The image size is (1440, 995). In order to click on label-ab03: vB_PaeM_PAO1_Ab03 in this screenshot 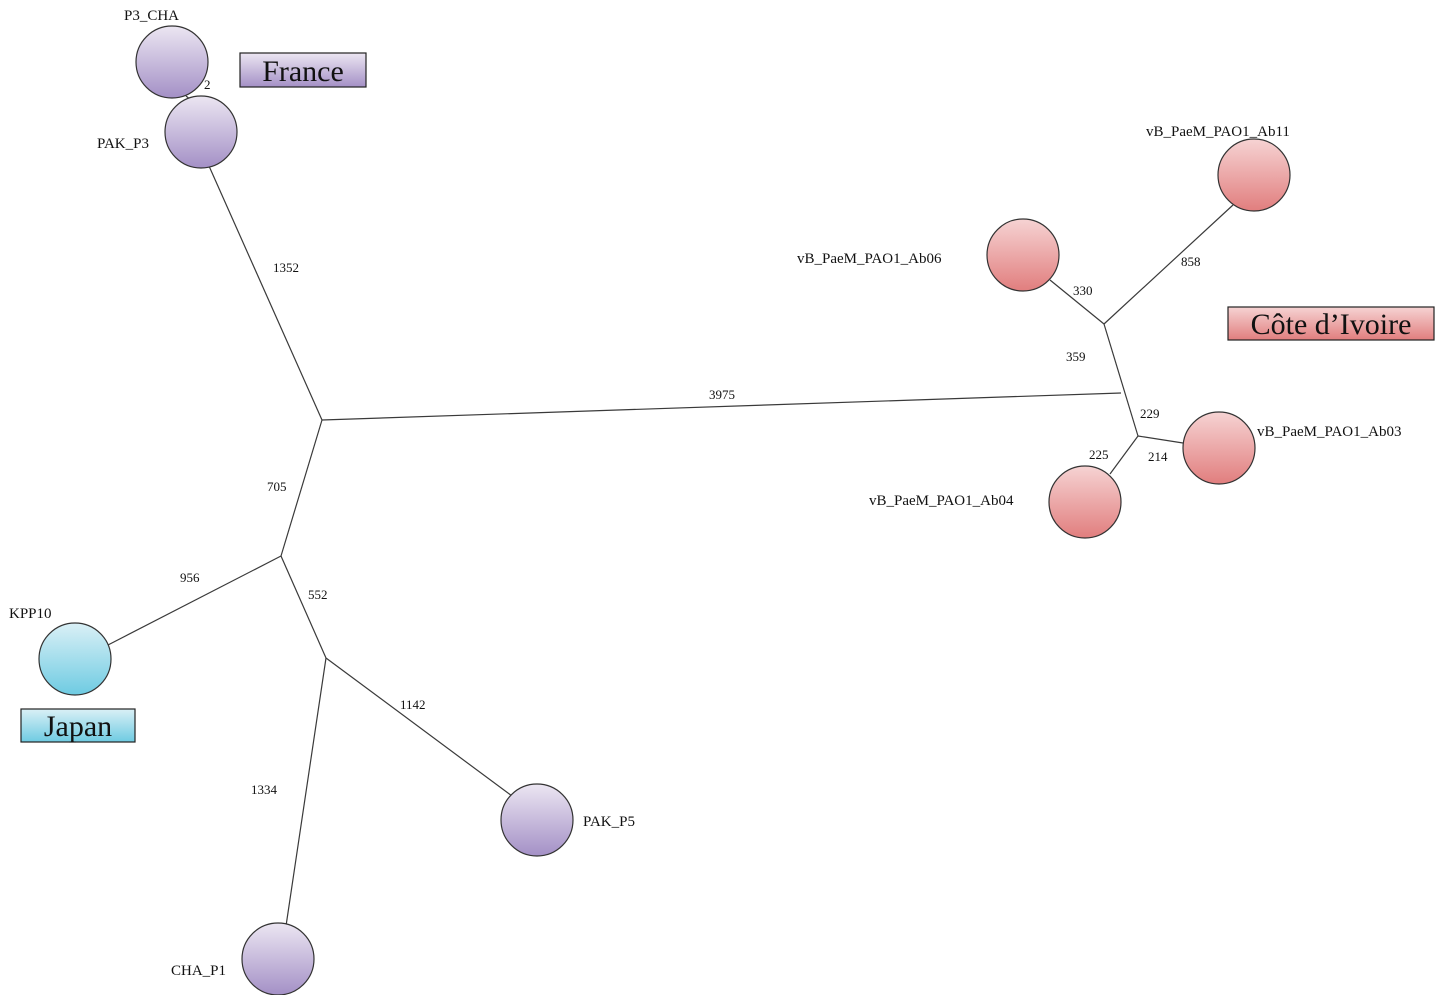, I will do `click(1329, 432)`.